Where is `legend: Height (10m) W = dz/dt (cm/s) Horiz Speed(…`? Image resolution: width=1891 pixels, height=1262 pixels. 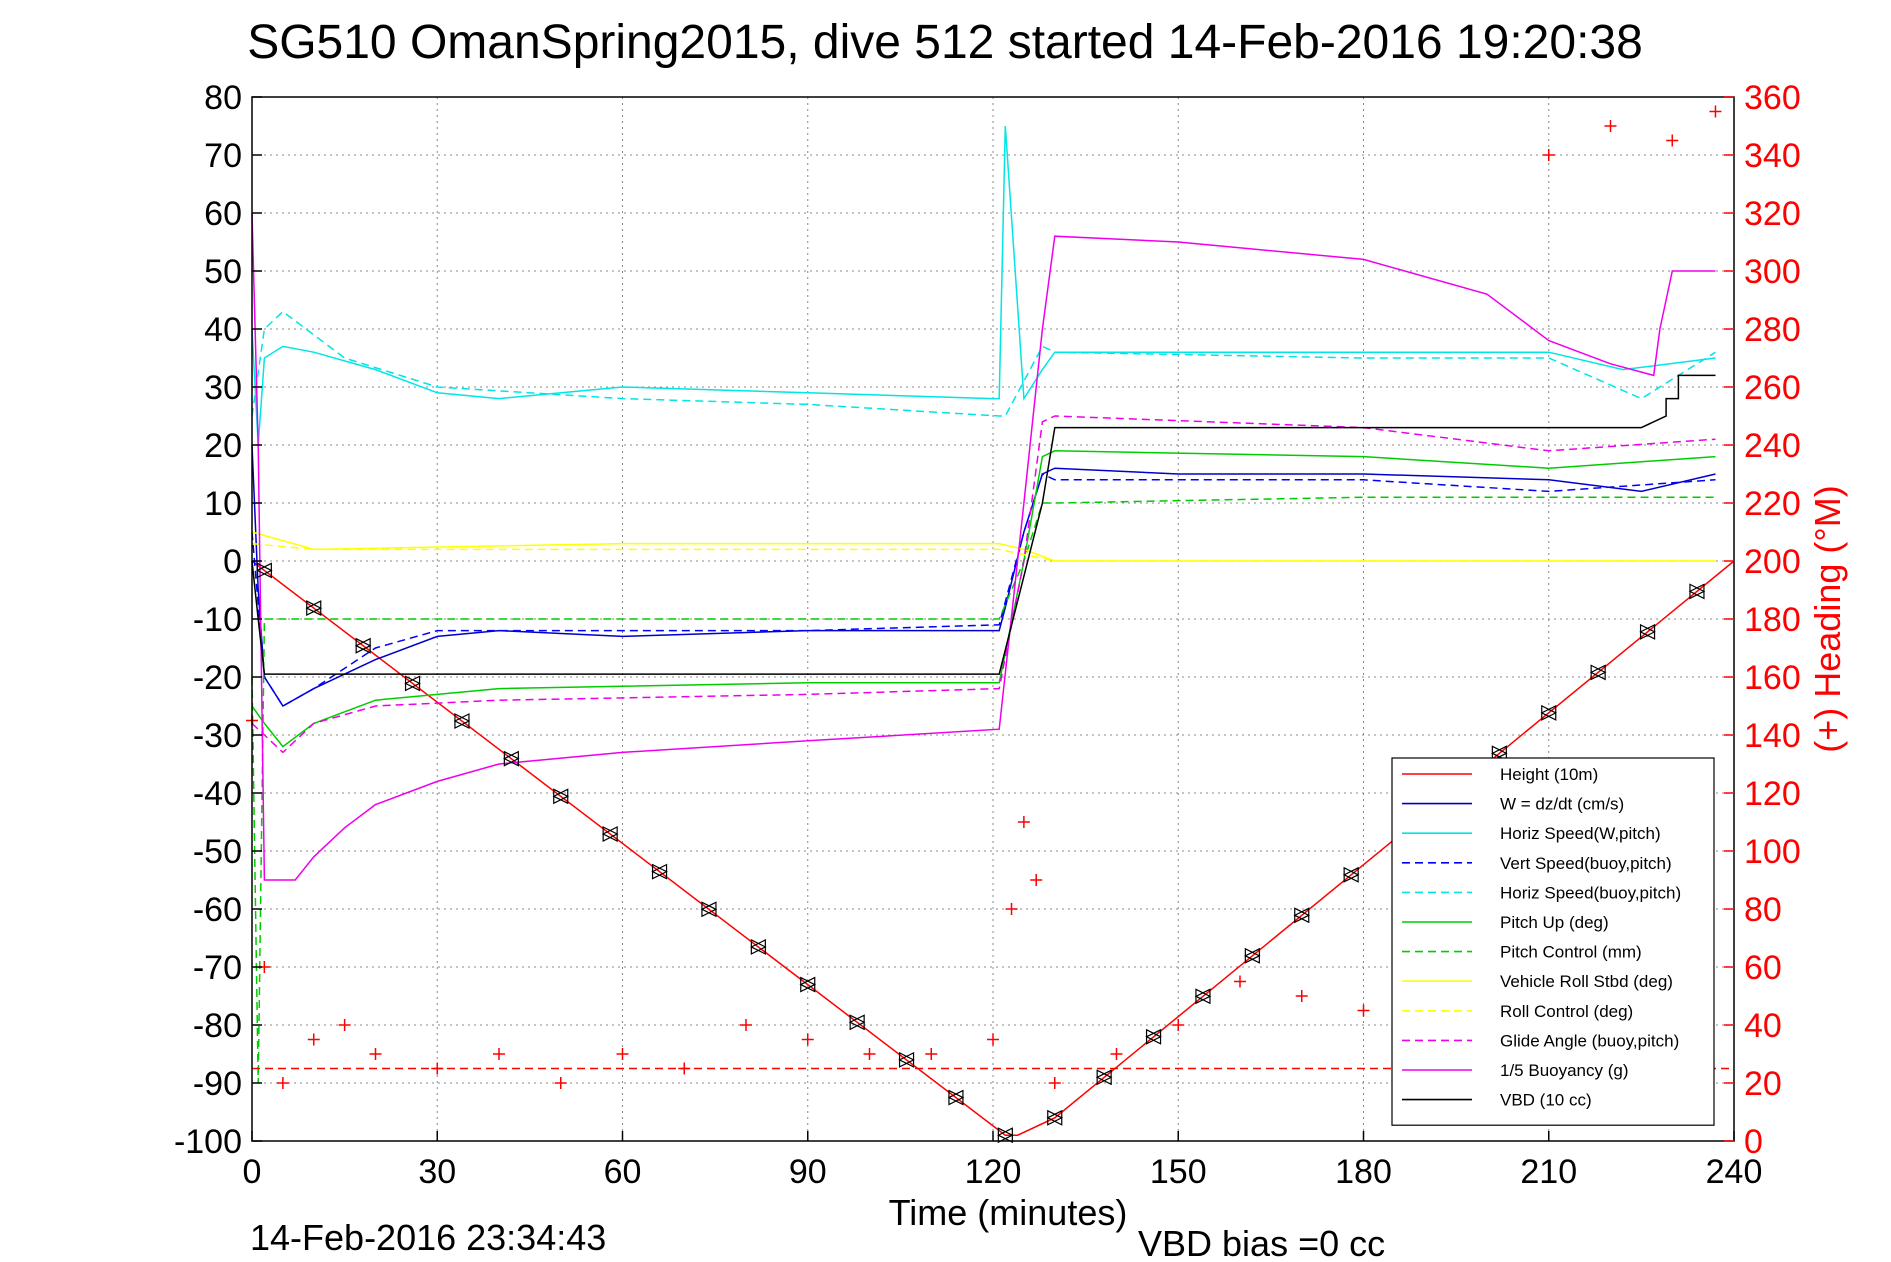
legend: Height (10m) W = dz/dt (cm/s) Horiz Speed(… is located at coordinates (1553, 941).